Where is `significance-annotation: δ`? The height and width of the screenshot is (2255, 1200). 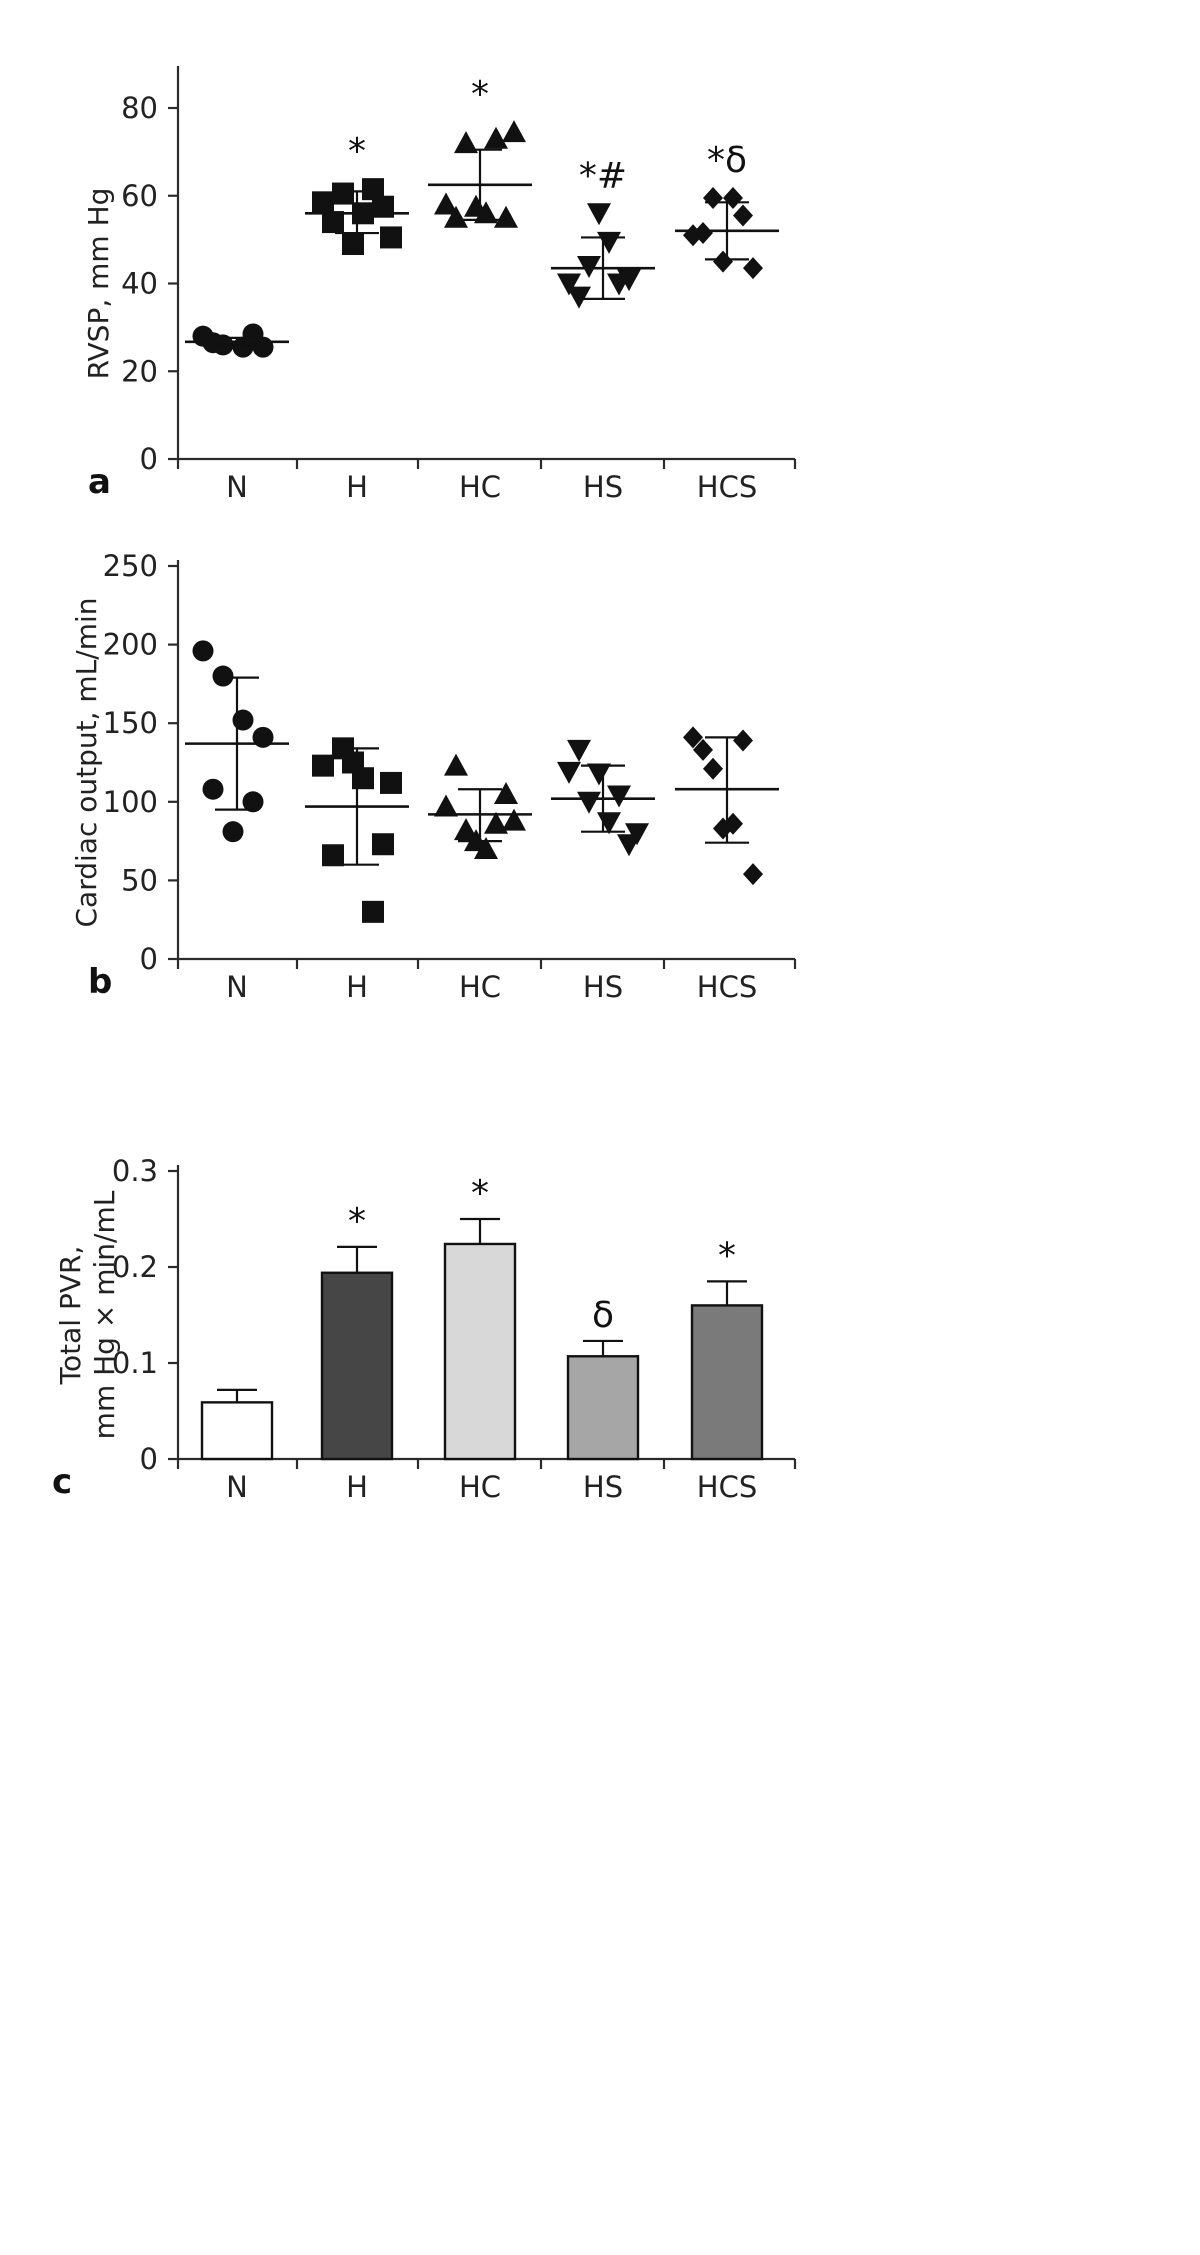 significance-annotation: δ is located at coordinates (603, 1315).